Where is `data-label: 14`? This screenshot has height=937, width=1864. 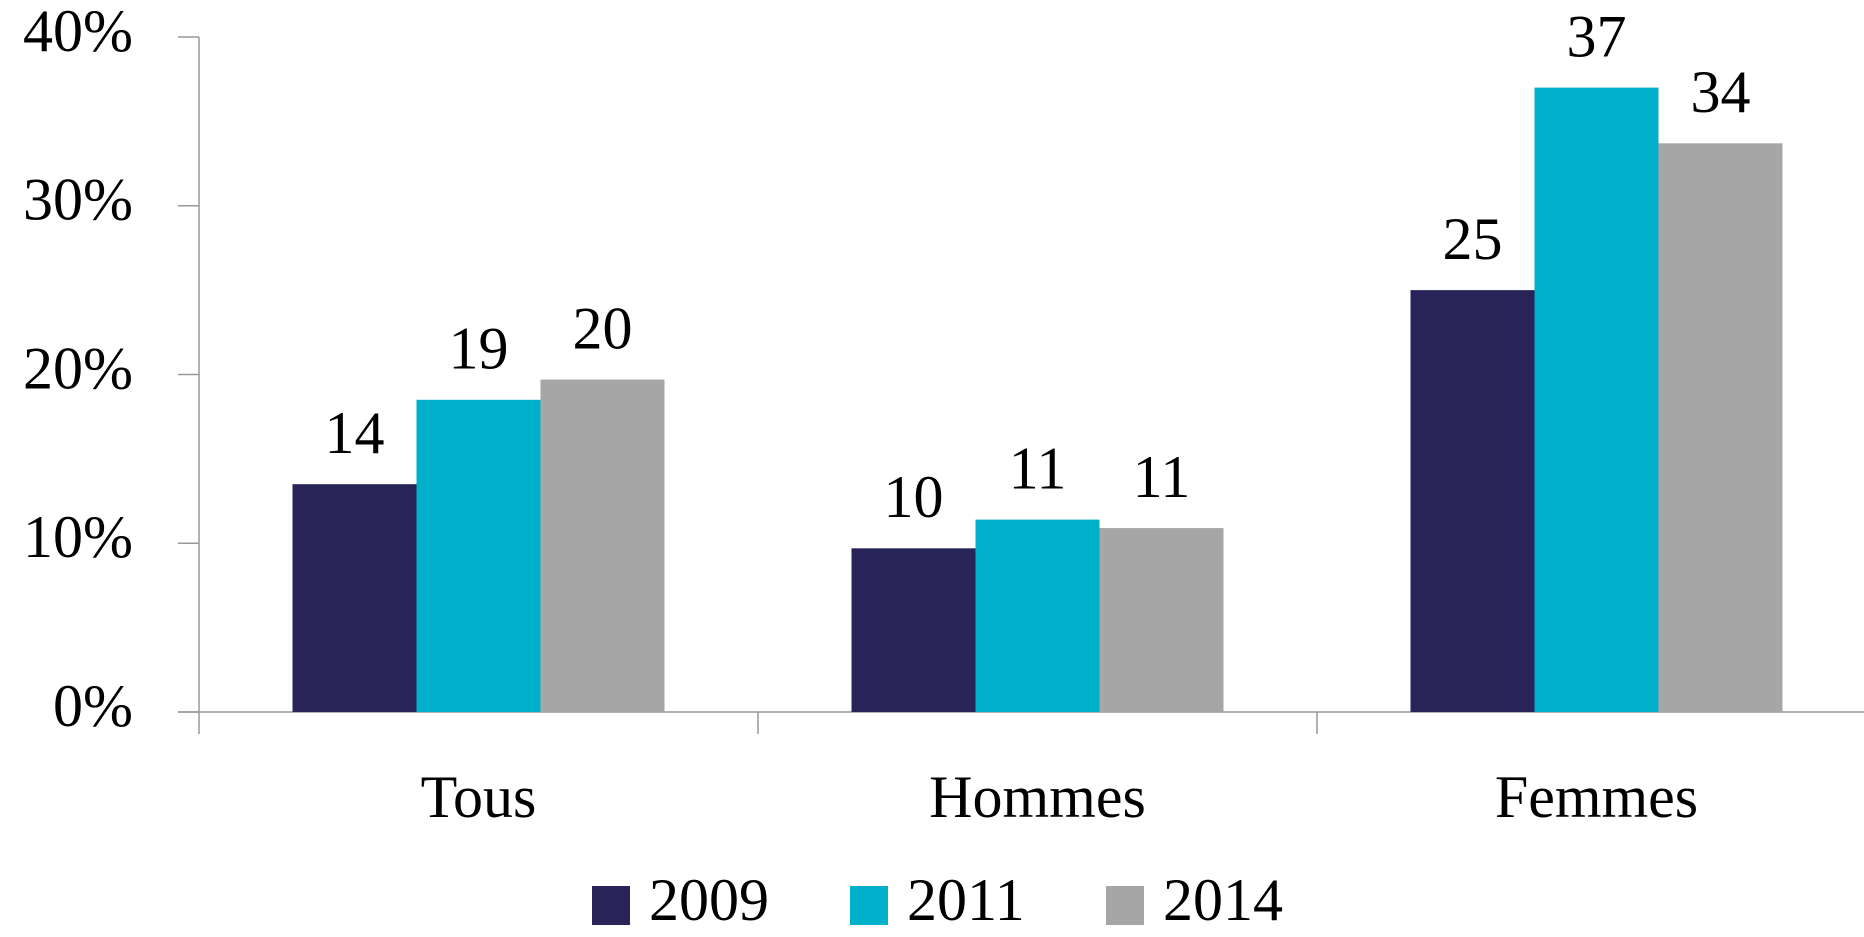
data-label: 14 is located at coordinates (355, 433).